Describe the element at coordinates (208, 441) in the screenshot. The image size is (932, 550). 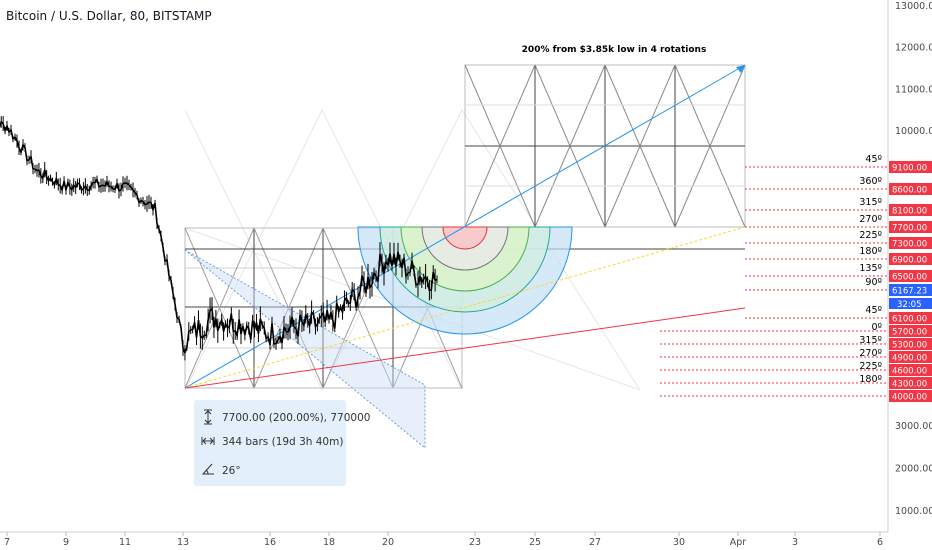
I see `bars-range-icon` at that location.